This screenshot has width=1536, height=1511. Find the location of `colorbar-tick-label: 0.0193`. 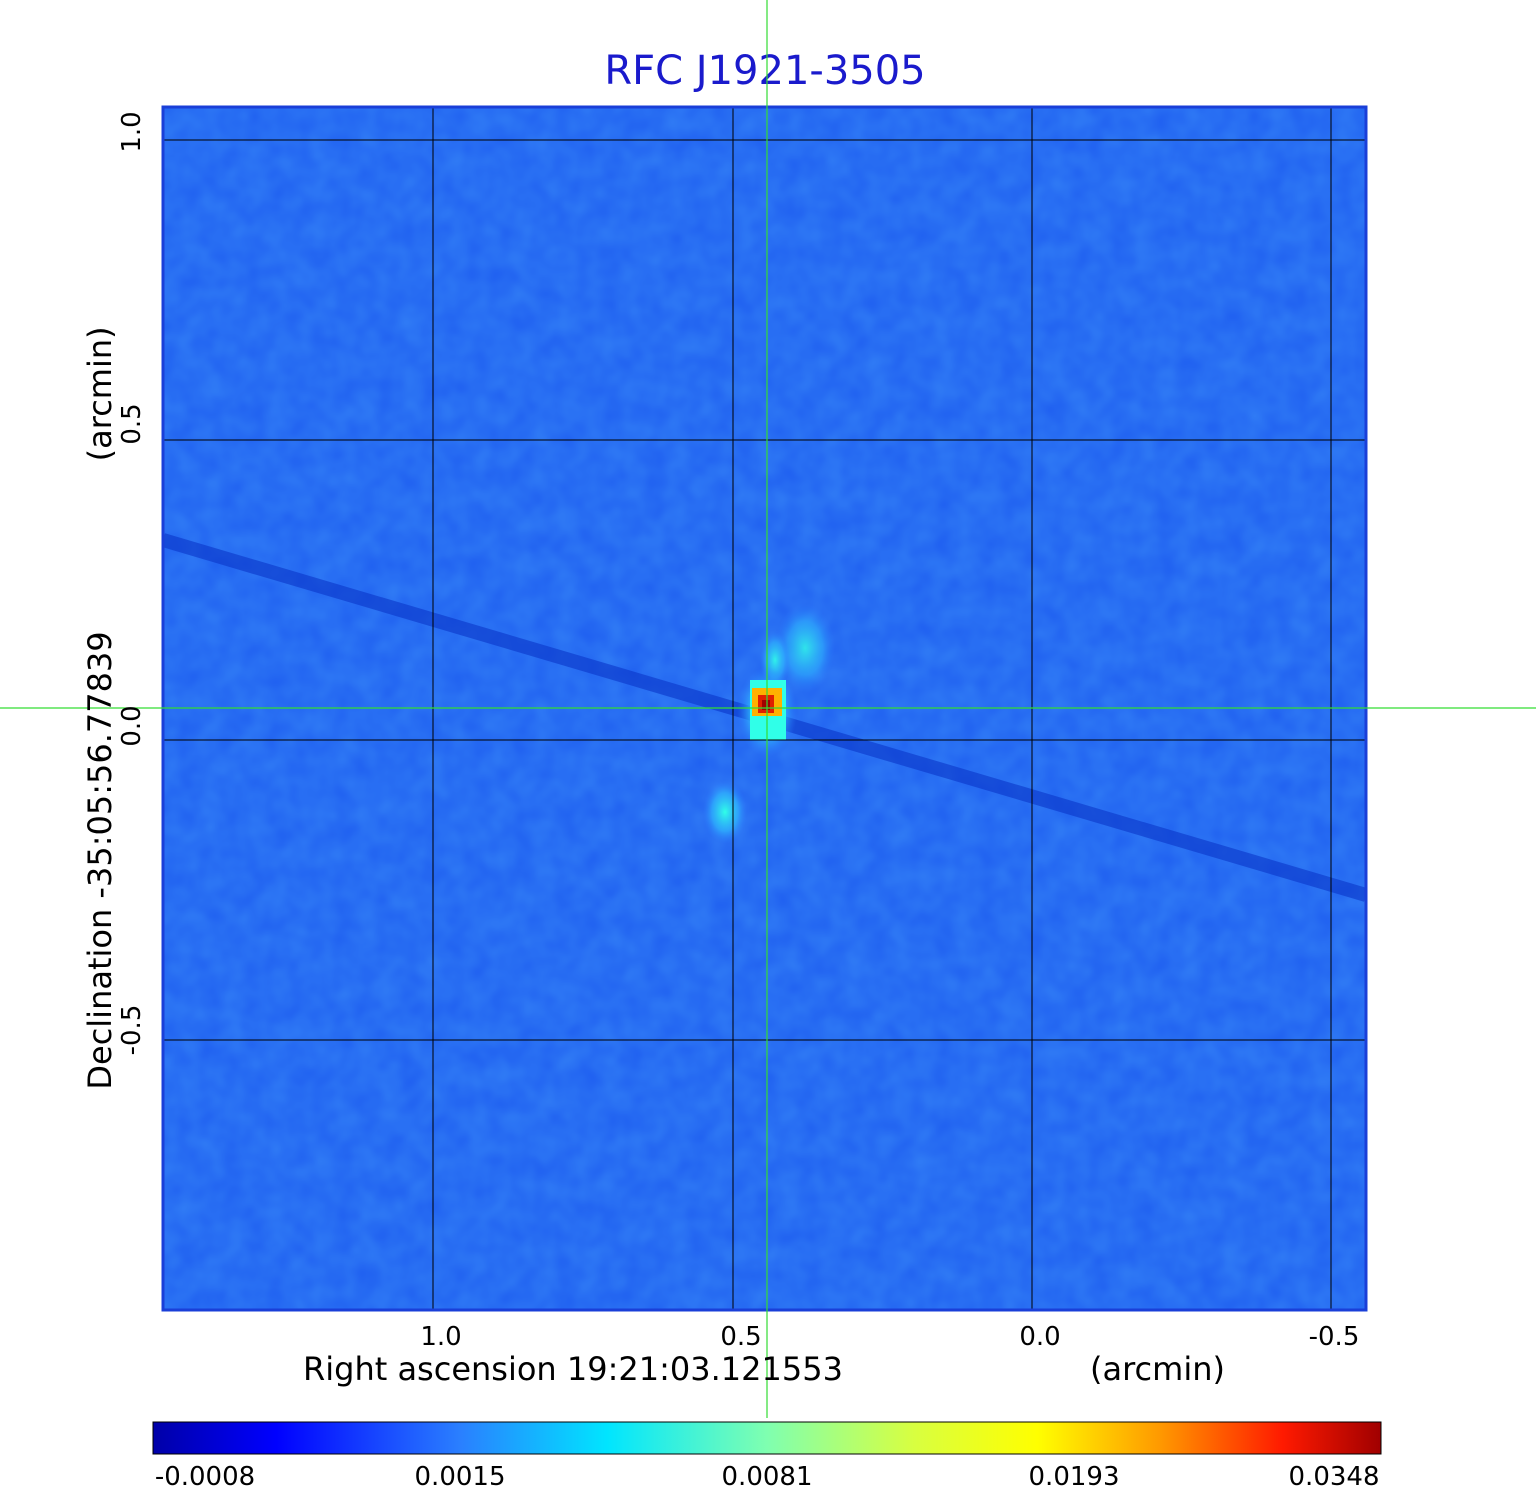

colorbar-tick-label: 0.0193 is located at coordinates (1074, 1477).